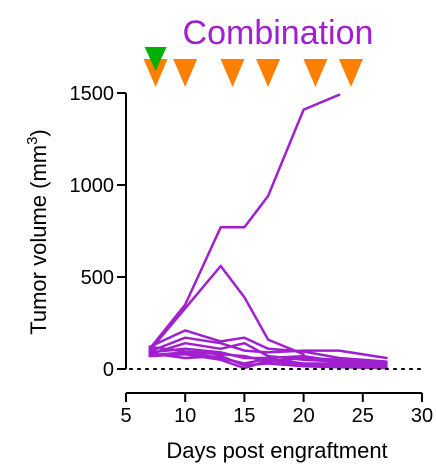 Image resolution: width=436 pixels, height=468 pixels. What do you see at coordinates (244, 416) in the screenshot?
I see `x-tick-label-15: 15` at bounding box center [244, 416].